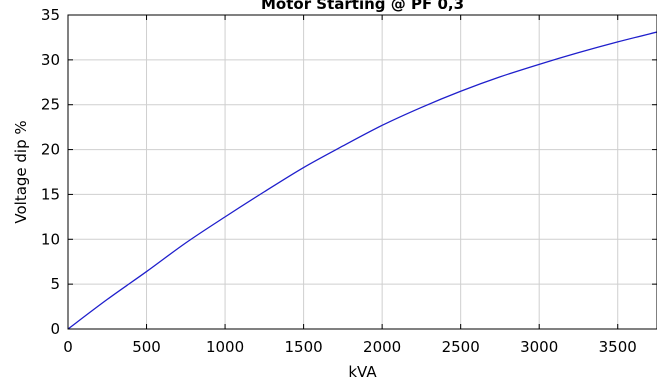  I want to click on y-tick-label: 35, so click(50, 15).